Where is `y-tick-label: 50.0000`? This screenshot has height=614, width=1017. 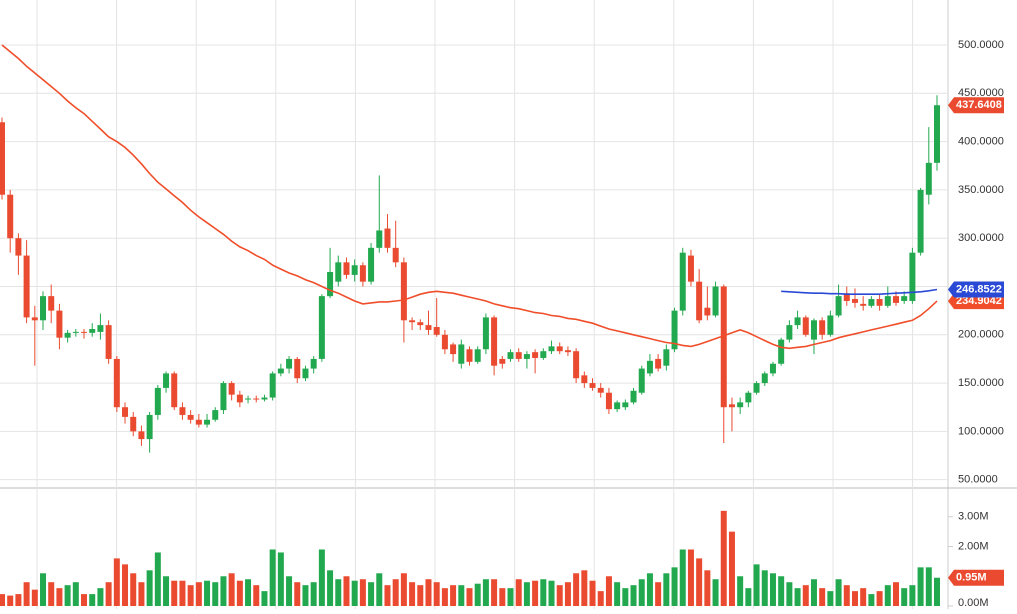 y-tick-label: 50.0000 is located at coordinates (978, 480).